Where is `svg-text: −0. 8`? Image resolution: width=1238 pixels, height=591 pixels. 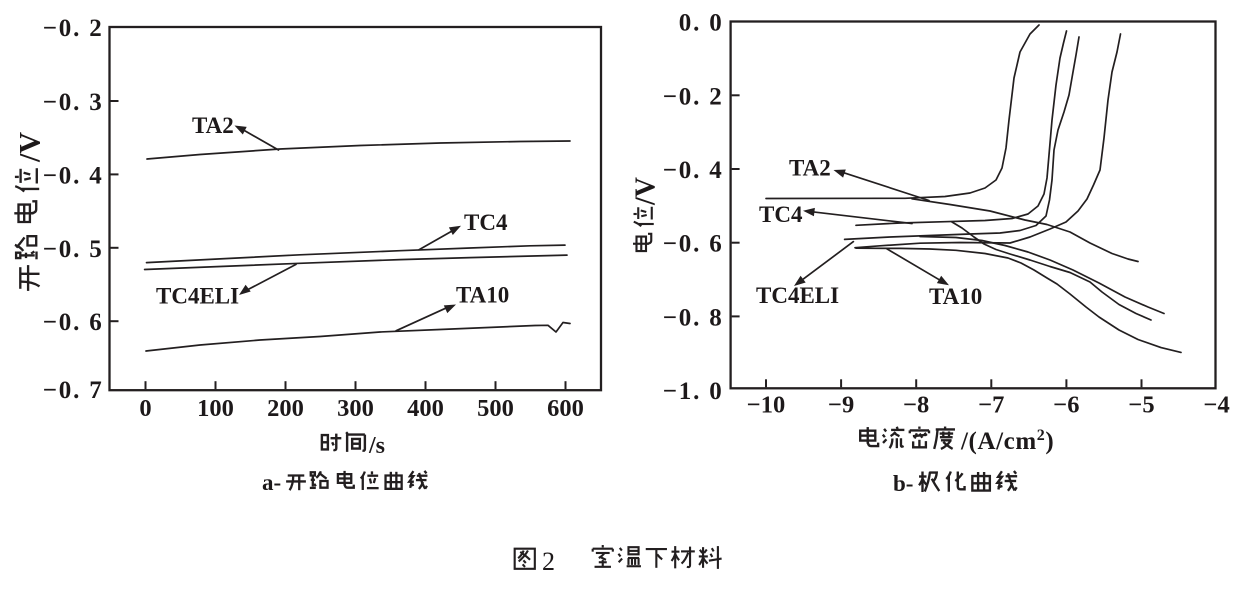
svg-text: −0. 8 is located at coordinates (693, 317).